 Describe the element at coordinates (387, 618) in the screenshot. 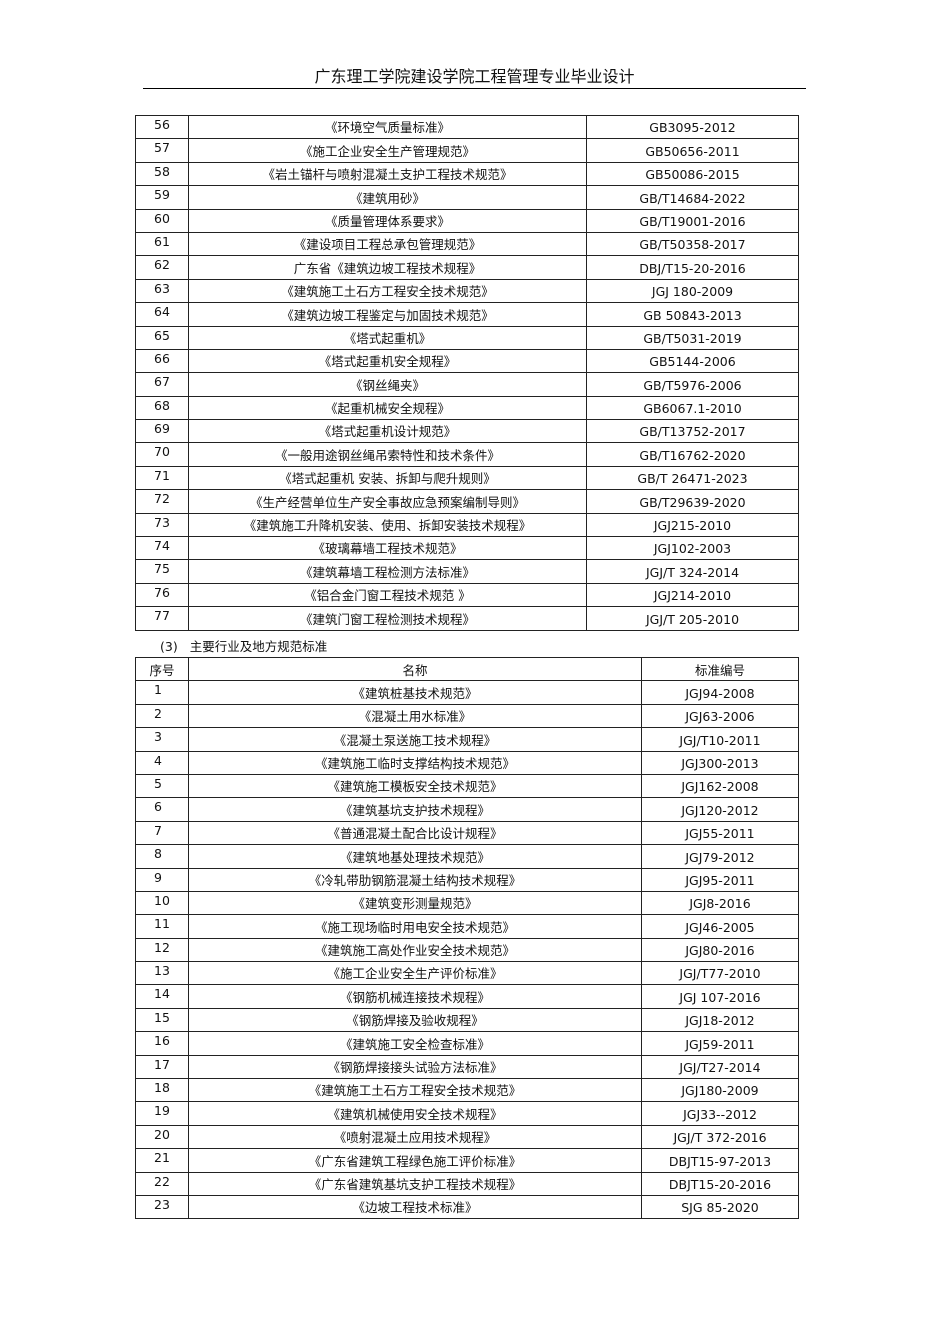

I see `cell-name: 《建筑门窗工程检测技术规程》` at that location.